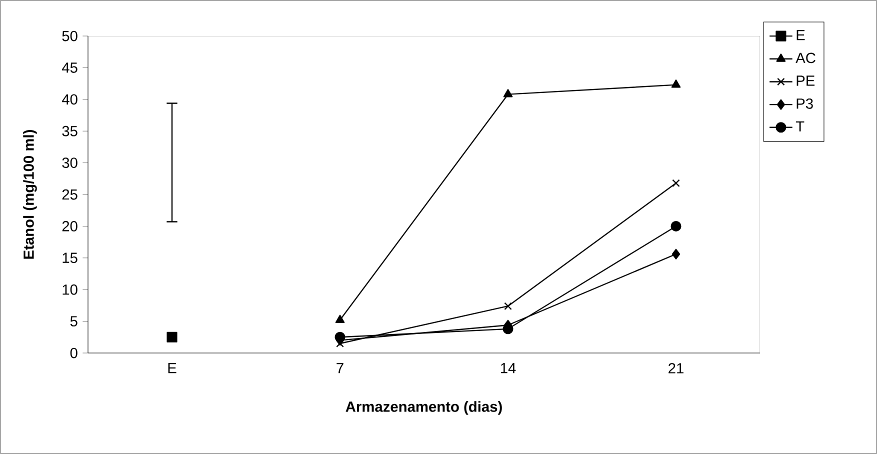  What do you see at coordinates (70, 99) in the screenshot?
I see `y-tick-label: 40` at bounding box center [70, 99].